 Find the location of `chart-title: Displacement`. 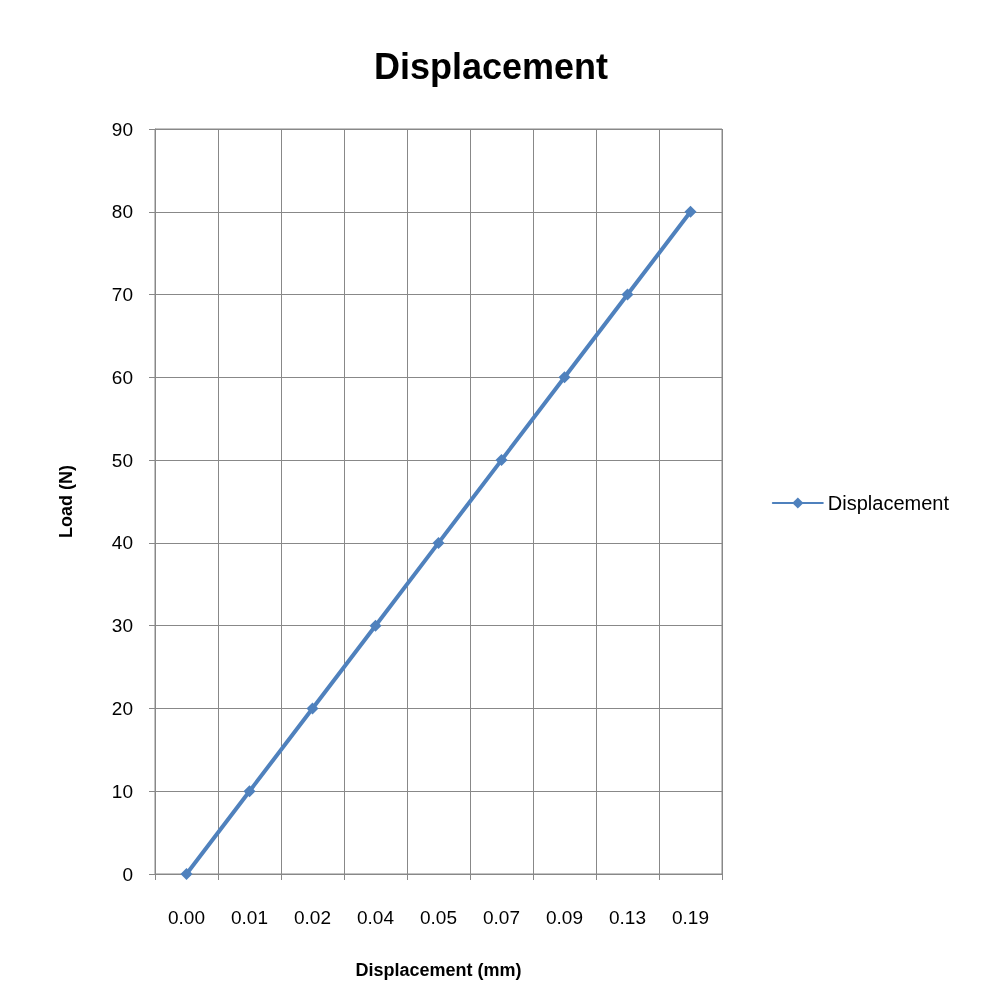

chart-title: Displacement is located at coordinates (491, 66).